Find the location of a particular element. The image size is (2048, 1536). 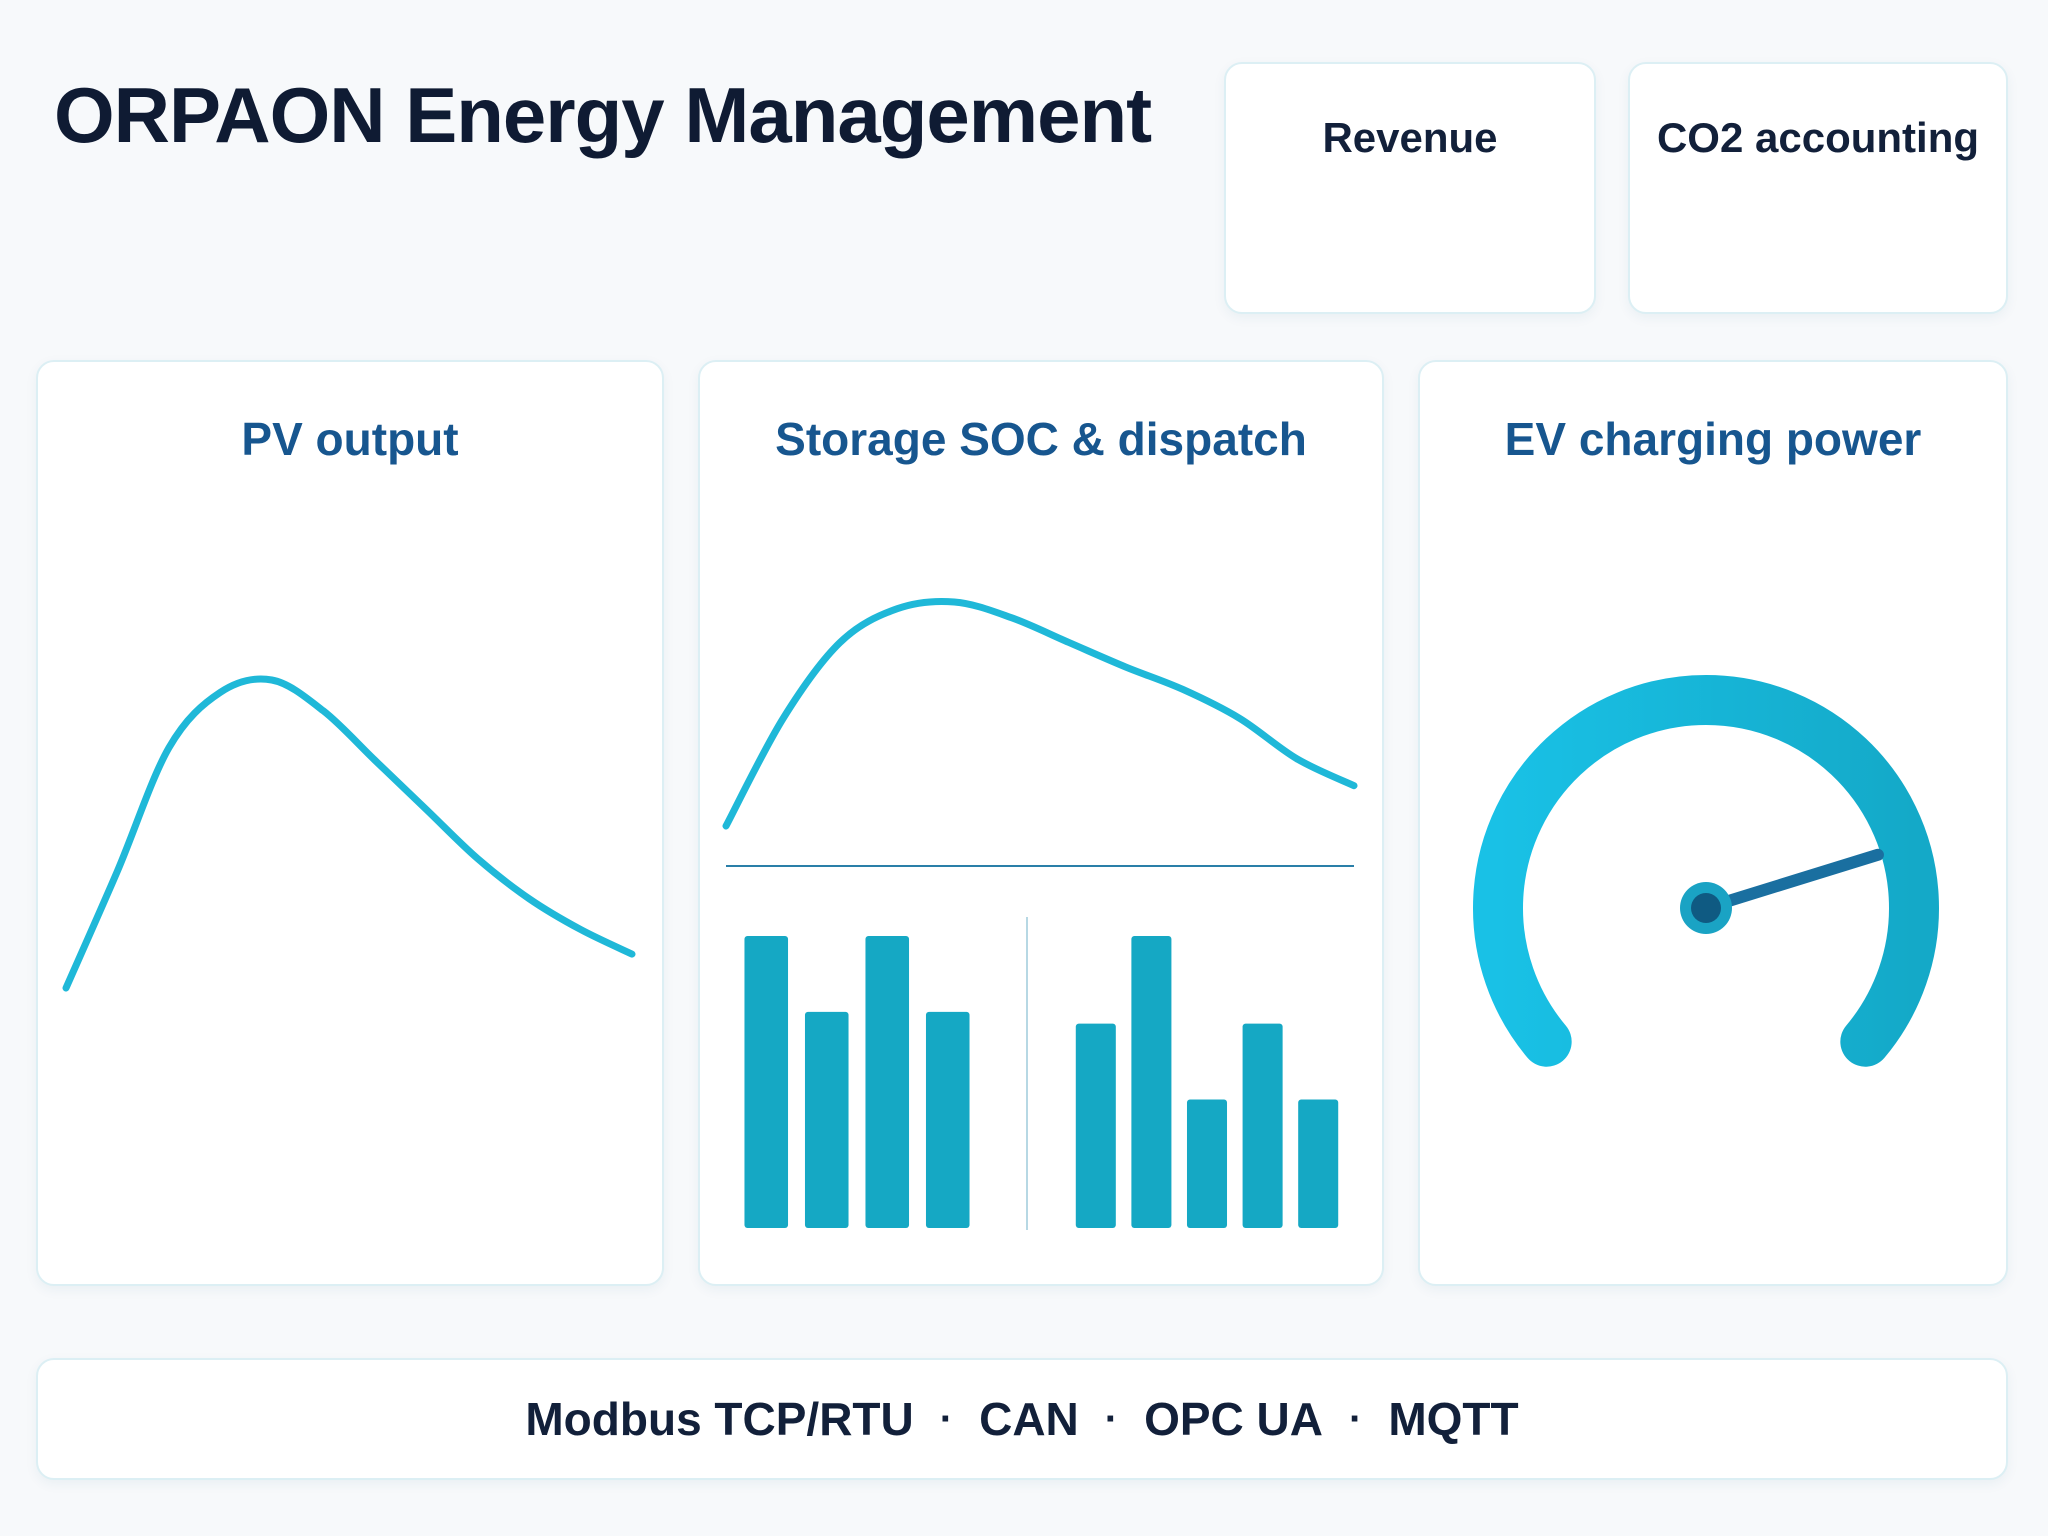

dispatch-bars is located at coordinates (1041, 1082).